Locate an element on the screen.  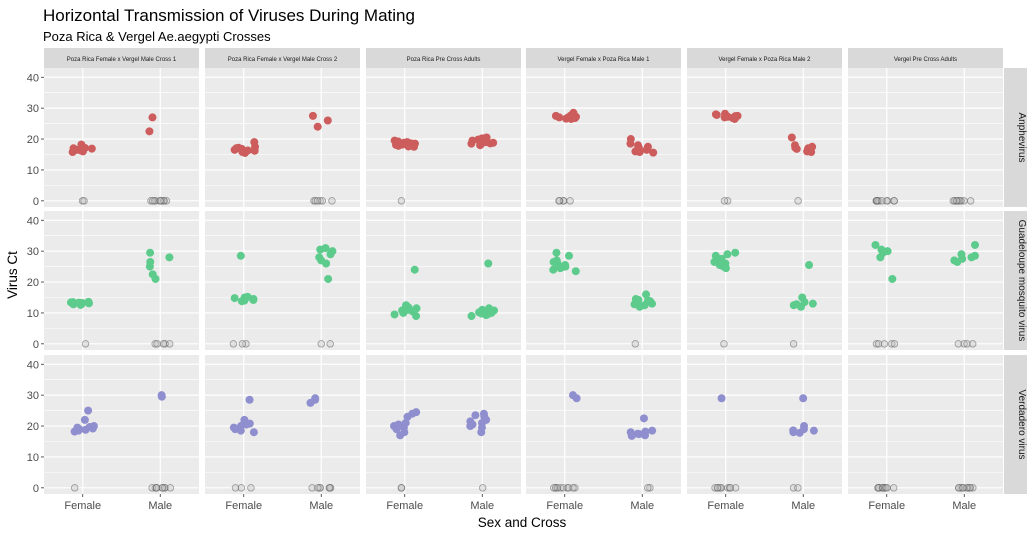
column-strip-label: Poza Rica Female x Vergel Male Cross 1 is located at coordinates (122, 60).